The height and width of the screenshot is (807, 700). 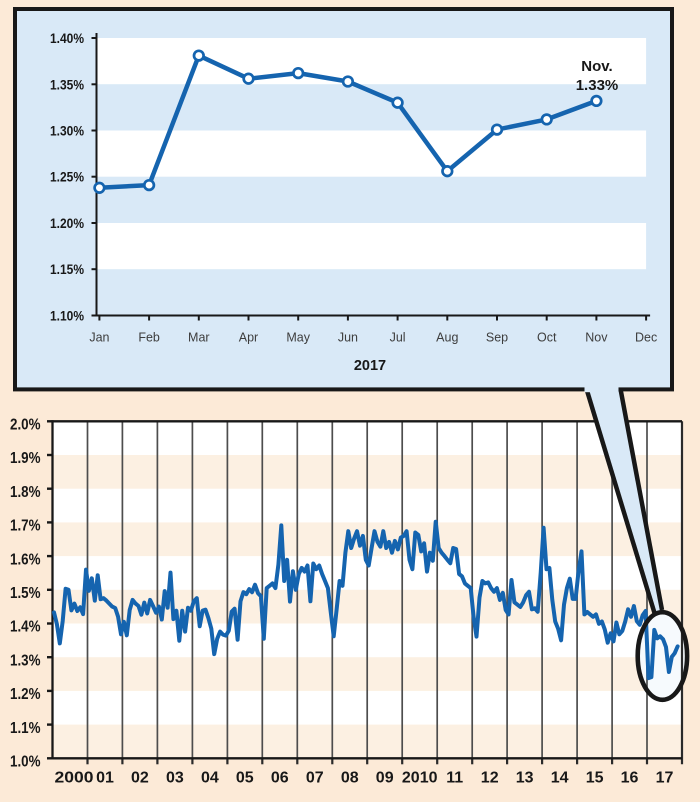 What do you see at coordinates (315, 778) in the screenshot?
I see `svg-text: 07` at bounding box center [315, 778].